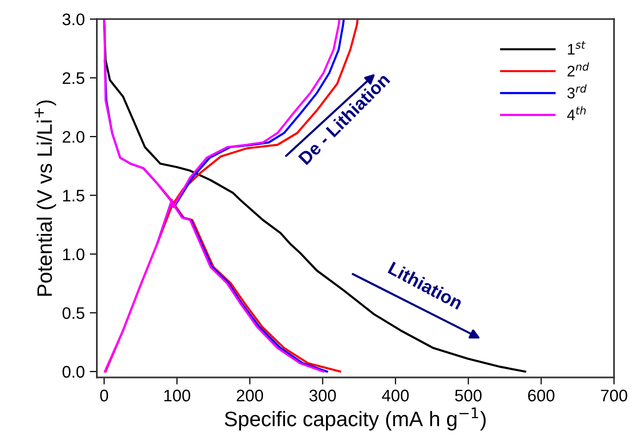 The height and width of the screenshot is (444, 633). What do you see at coordinates (322, 396) in the screenshot?
I see `x-tick-label: 300` at bounding box center [322, 396].